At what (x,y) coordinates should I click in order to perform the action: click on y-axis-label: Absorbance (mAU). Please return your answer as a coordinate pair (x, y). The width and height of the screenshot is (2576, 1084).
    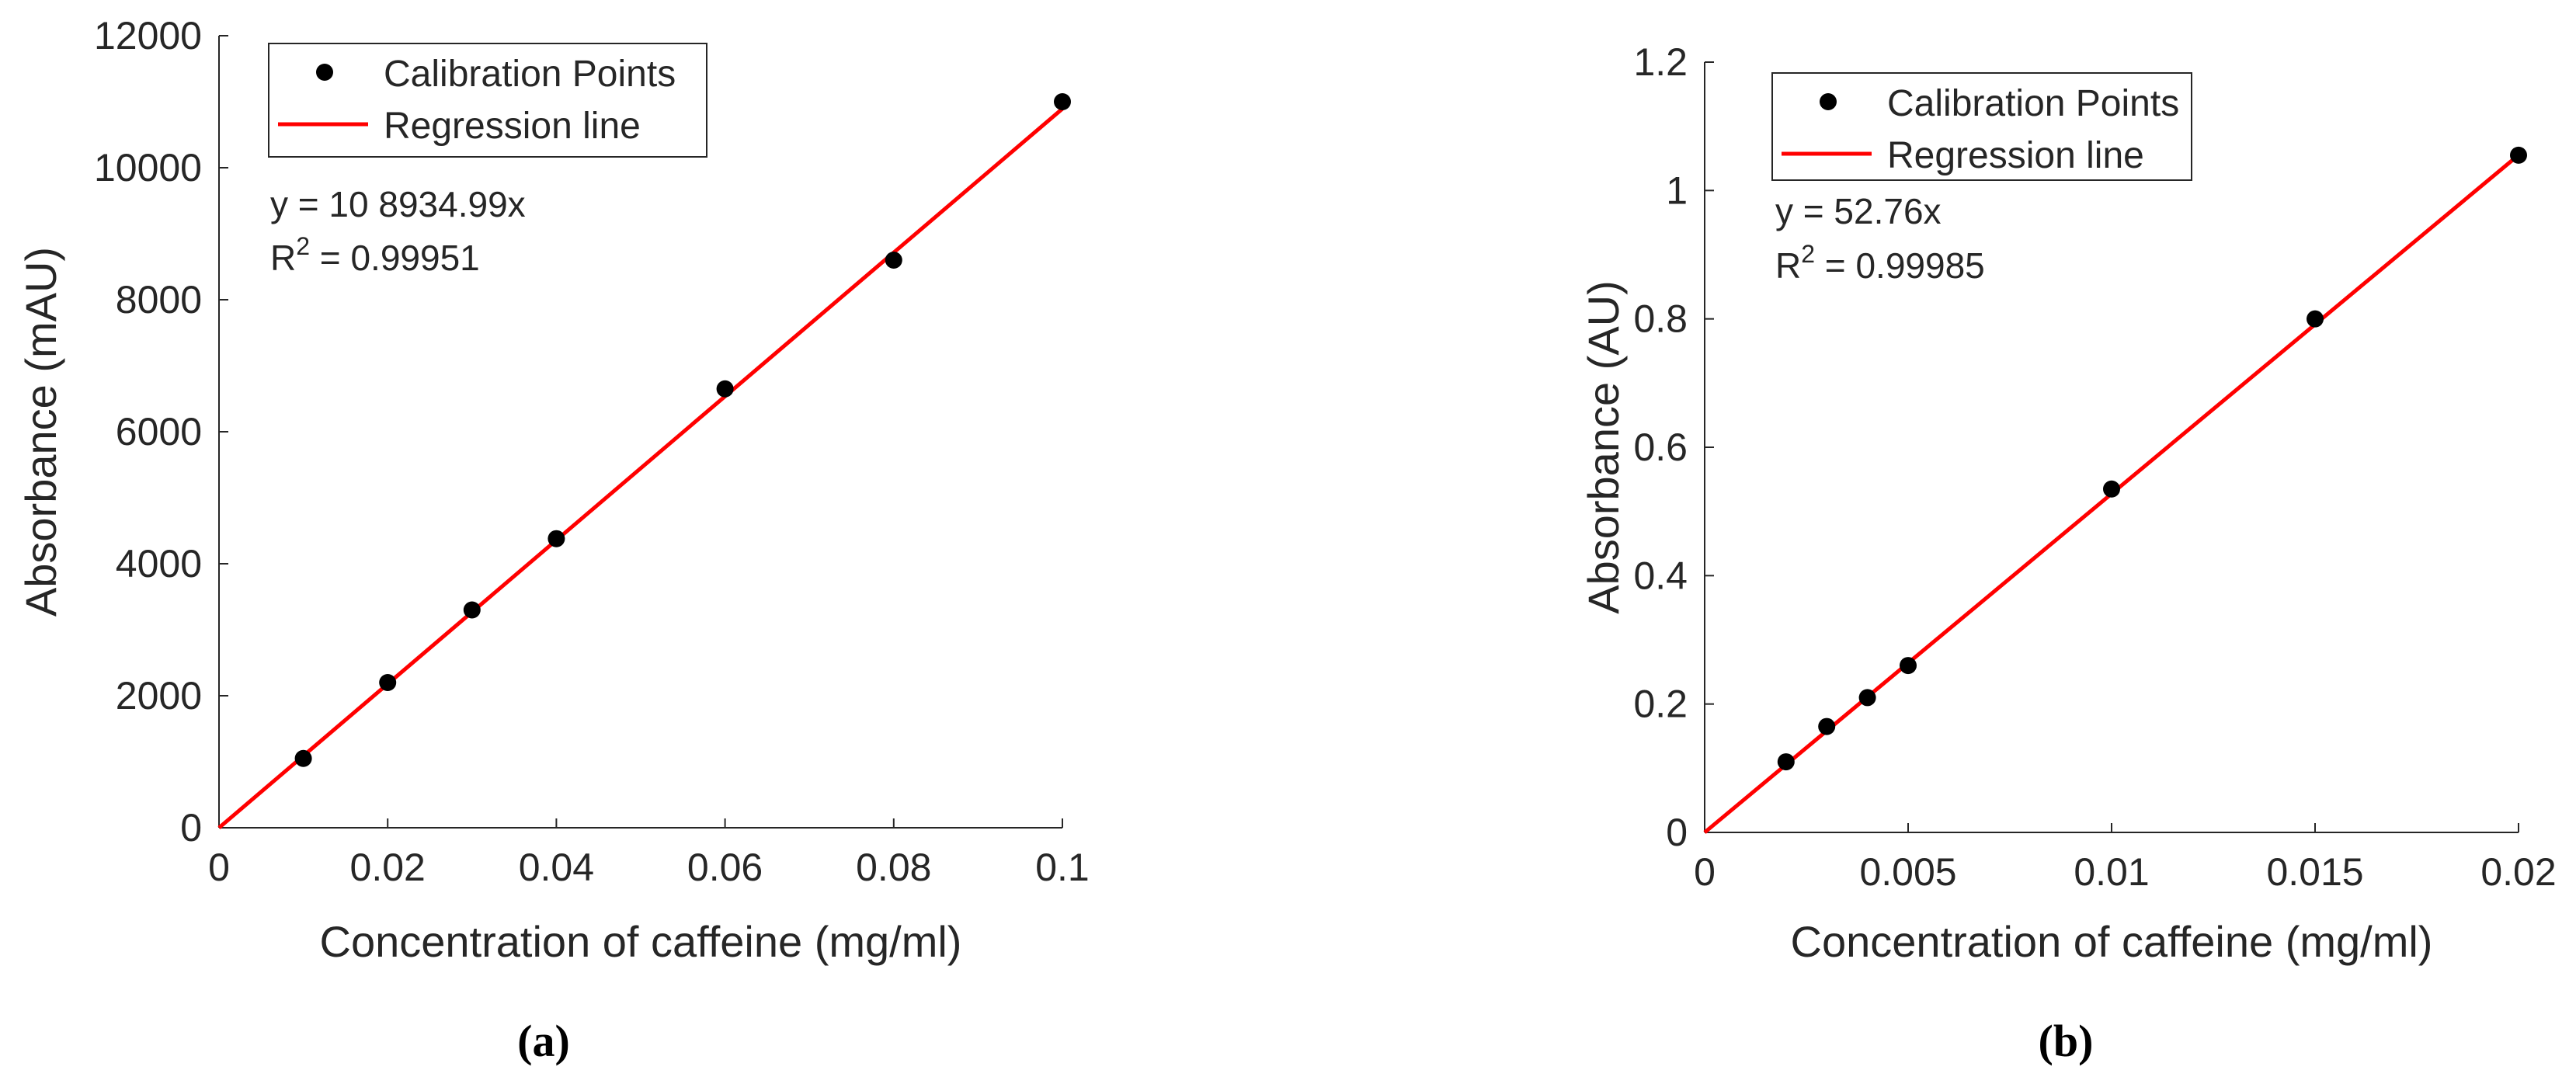
    Looking at the image, I should click on (40, 432).